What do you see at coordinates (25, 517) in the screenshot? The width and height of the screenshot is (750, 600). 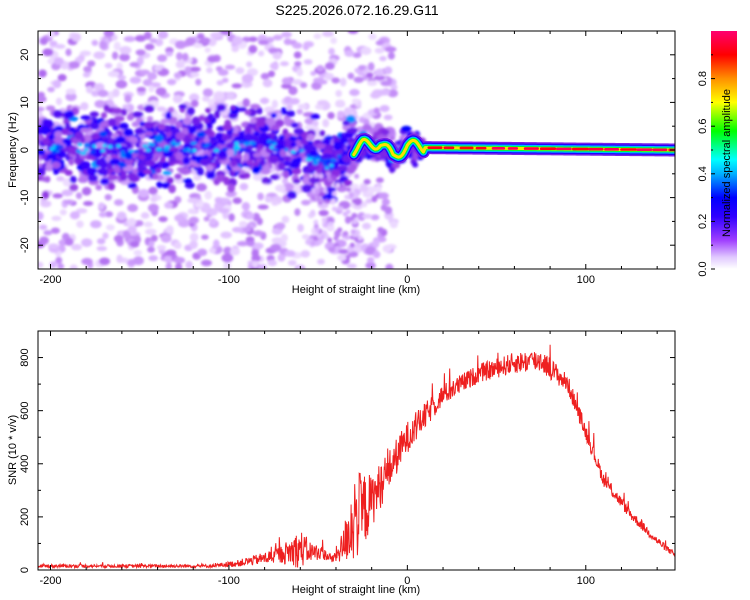 I see `y-tick-label: 200` at bounding box center [25, 517].